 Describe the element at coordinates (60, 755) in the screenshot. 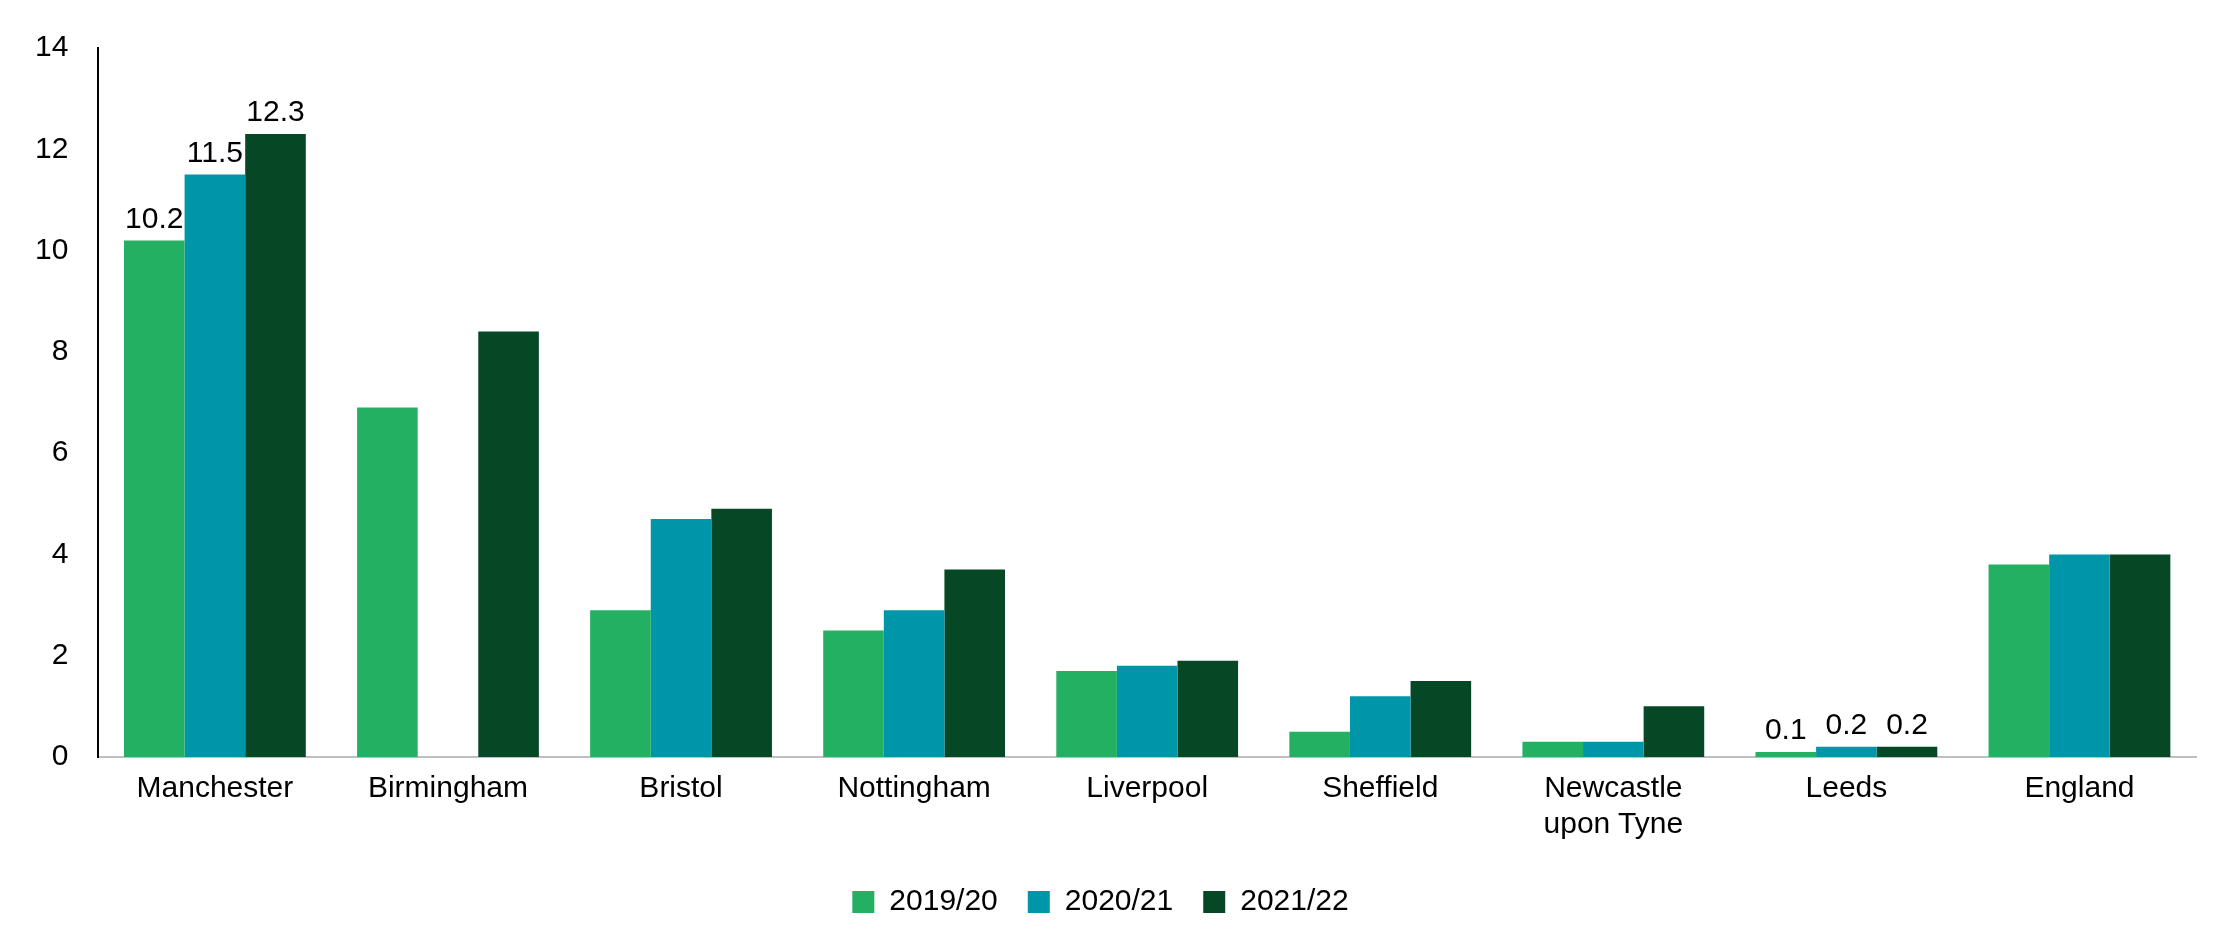

I see `y-tick-label: 0` at that location.